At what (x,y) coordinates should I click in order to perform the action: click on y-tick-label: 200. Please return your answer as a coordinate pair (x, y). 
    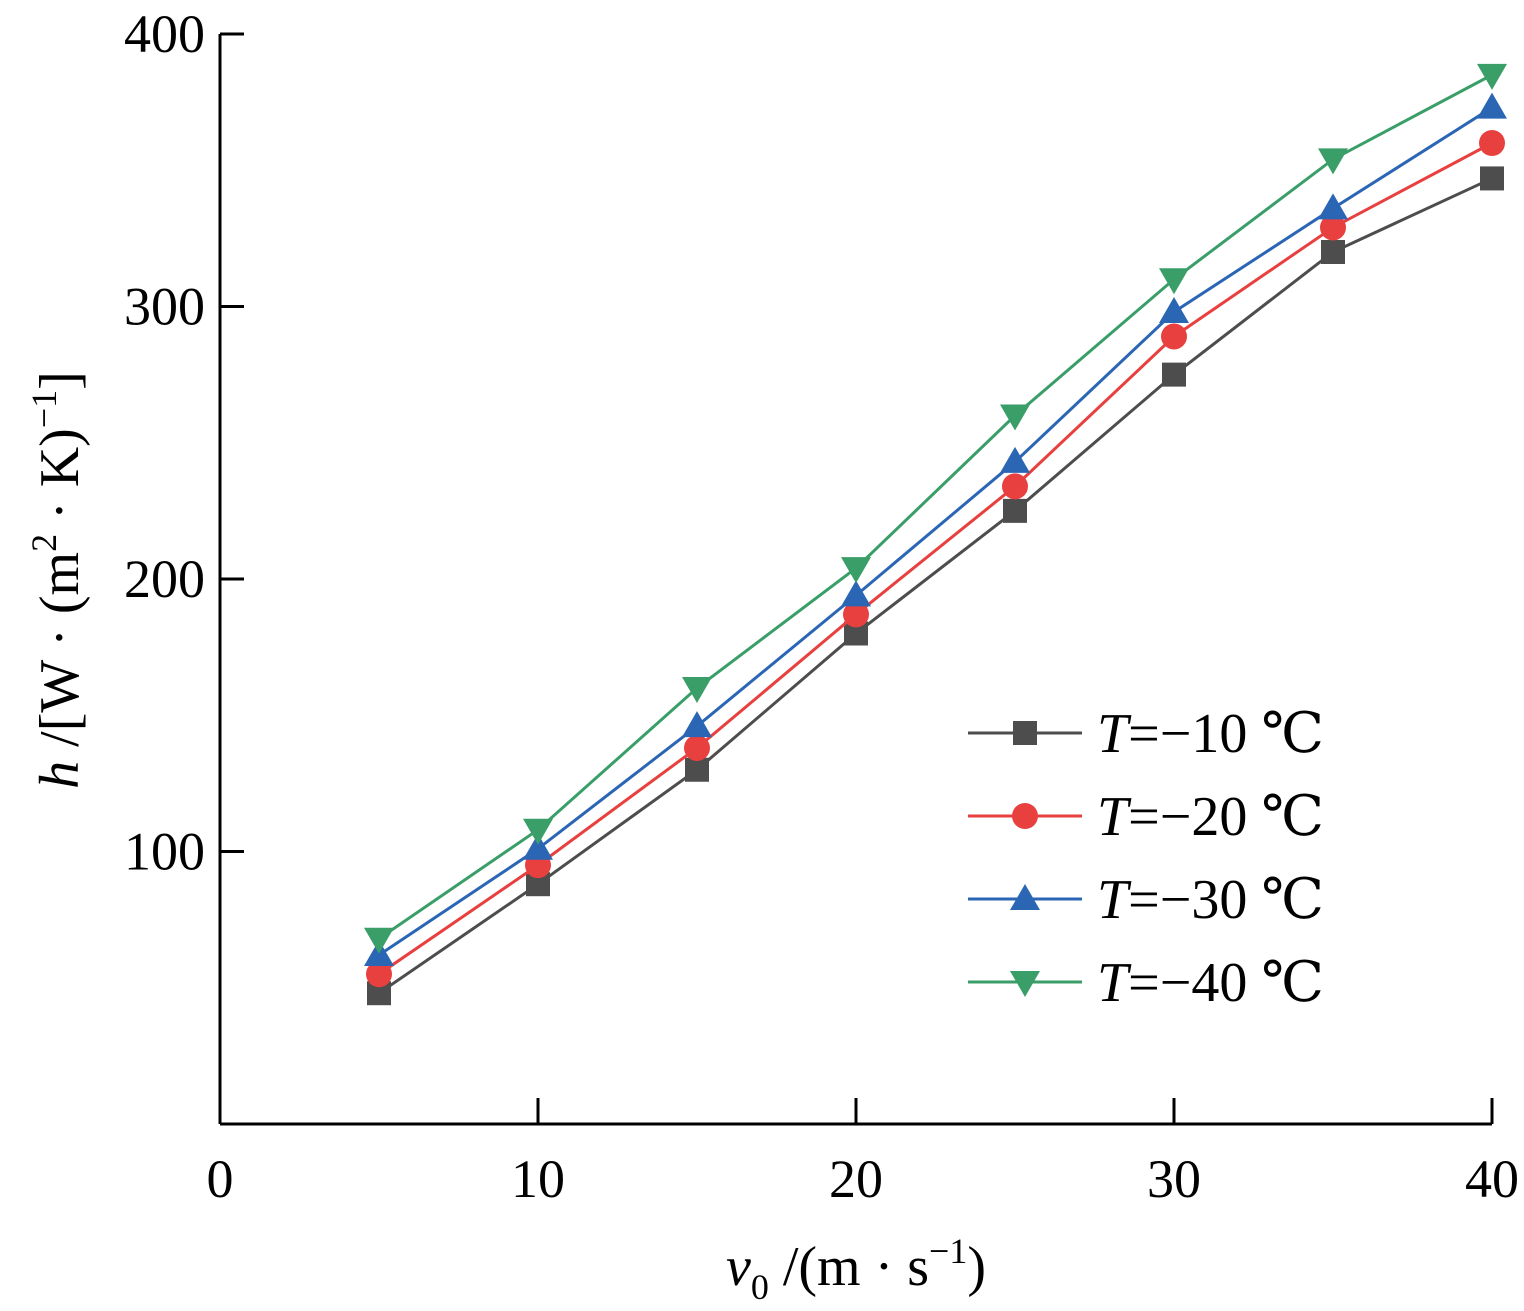
    Looking at the image, I should click on (164, 579).